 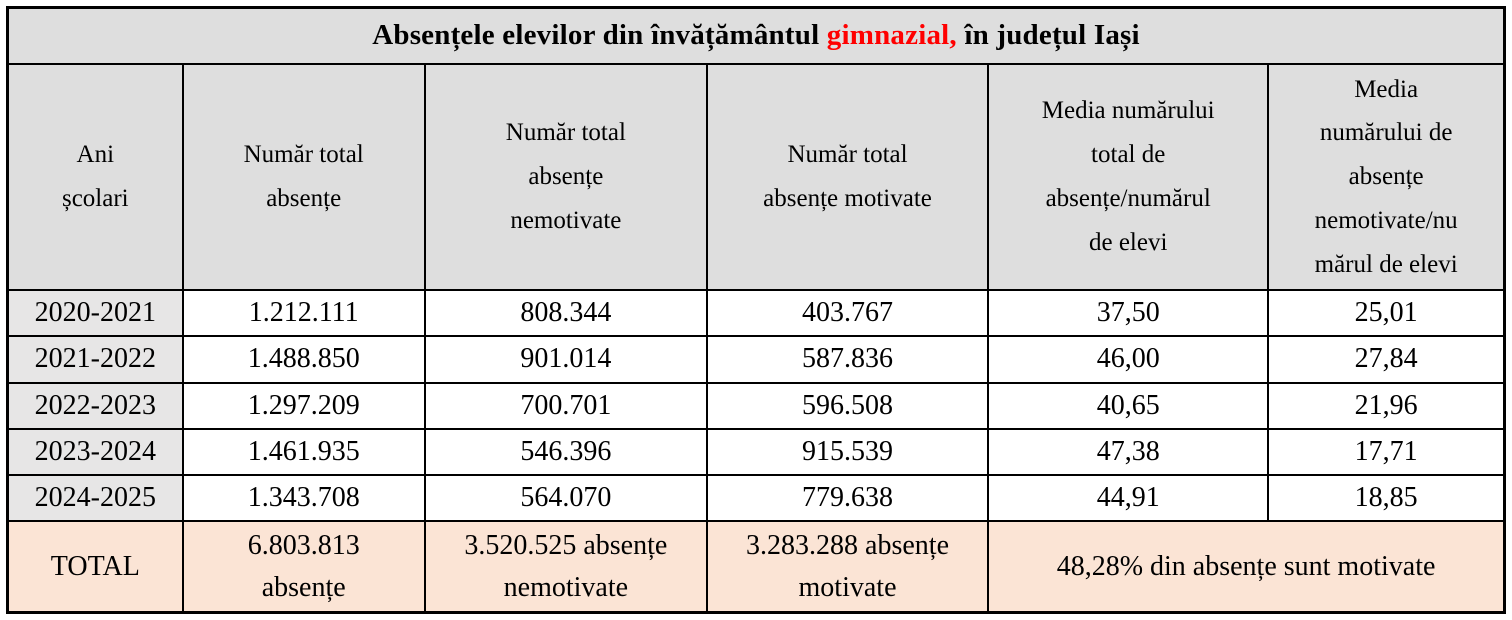 What do you see at coordinates (565, 567) in the screenshot?
I see `total-unexcused-sum-cell: 3.520.525 absențe nemotivate` at bounding box center [565, 567].